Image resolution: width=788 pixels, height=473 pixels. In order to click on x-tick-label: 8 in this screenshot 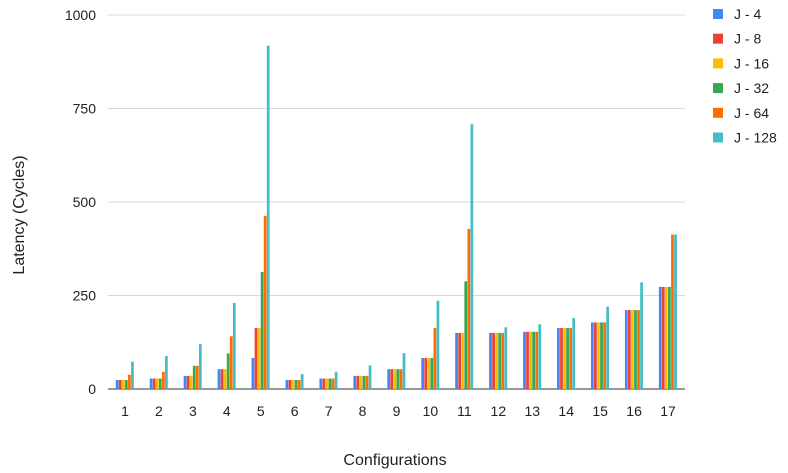, I will do `click(363, 411)`.